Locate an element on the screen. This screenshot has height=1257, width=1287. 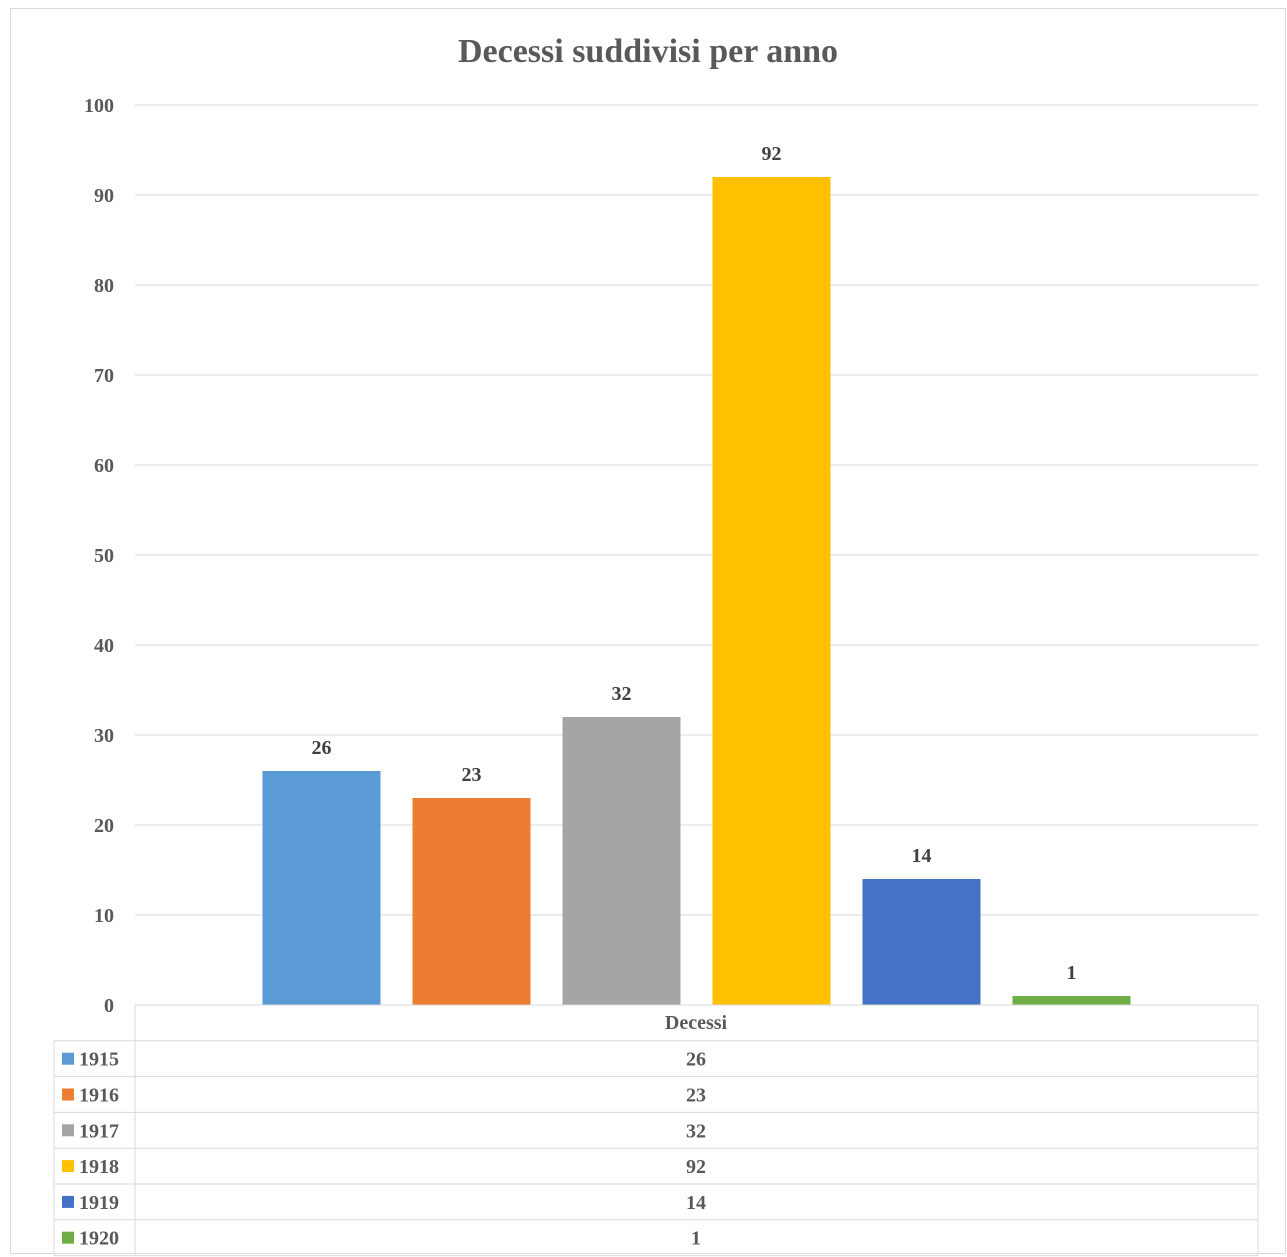
data-label-1918: 92 is located at coordinates (772, 154).